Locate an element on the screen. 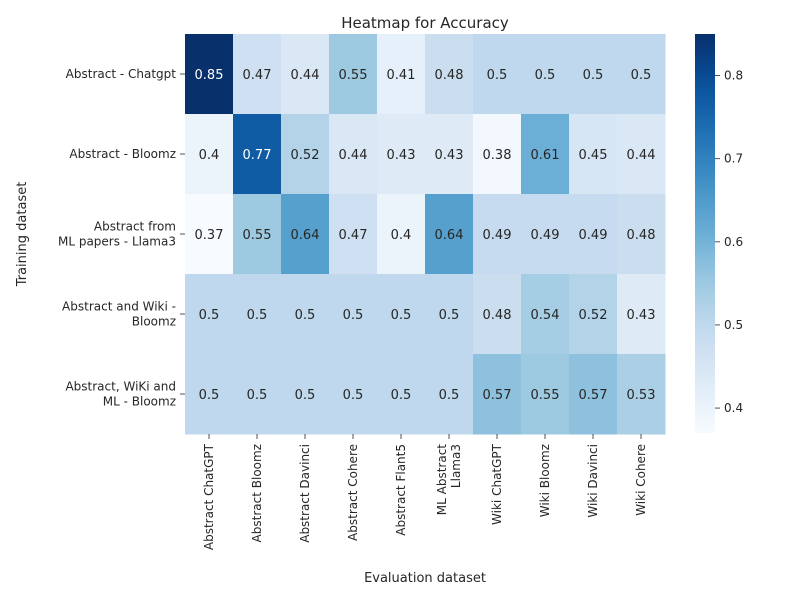 This screenshot has height=600, width=800. y-tick-label: ML - Bloomz is located at coordinates (139, 402).